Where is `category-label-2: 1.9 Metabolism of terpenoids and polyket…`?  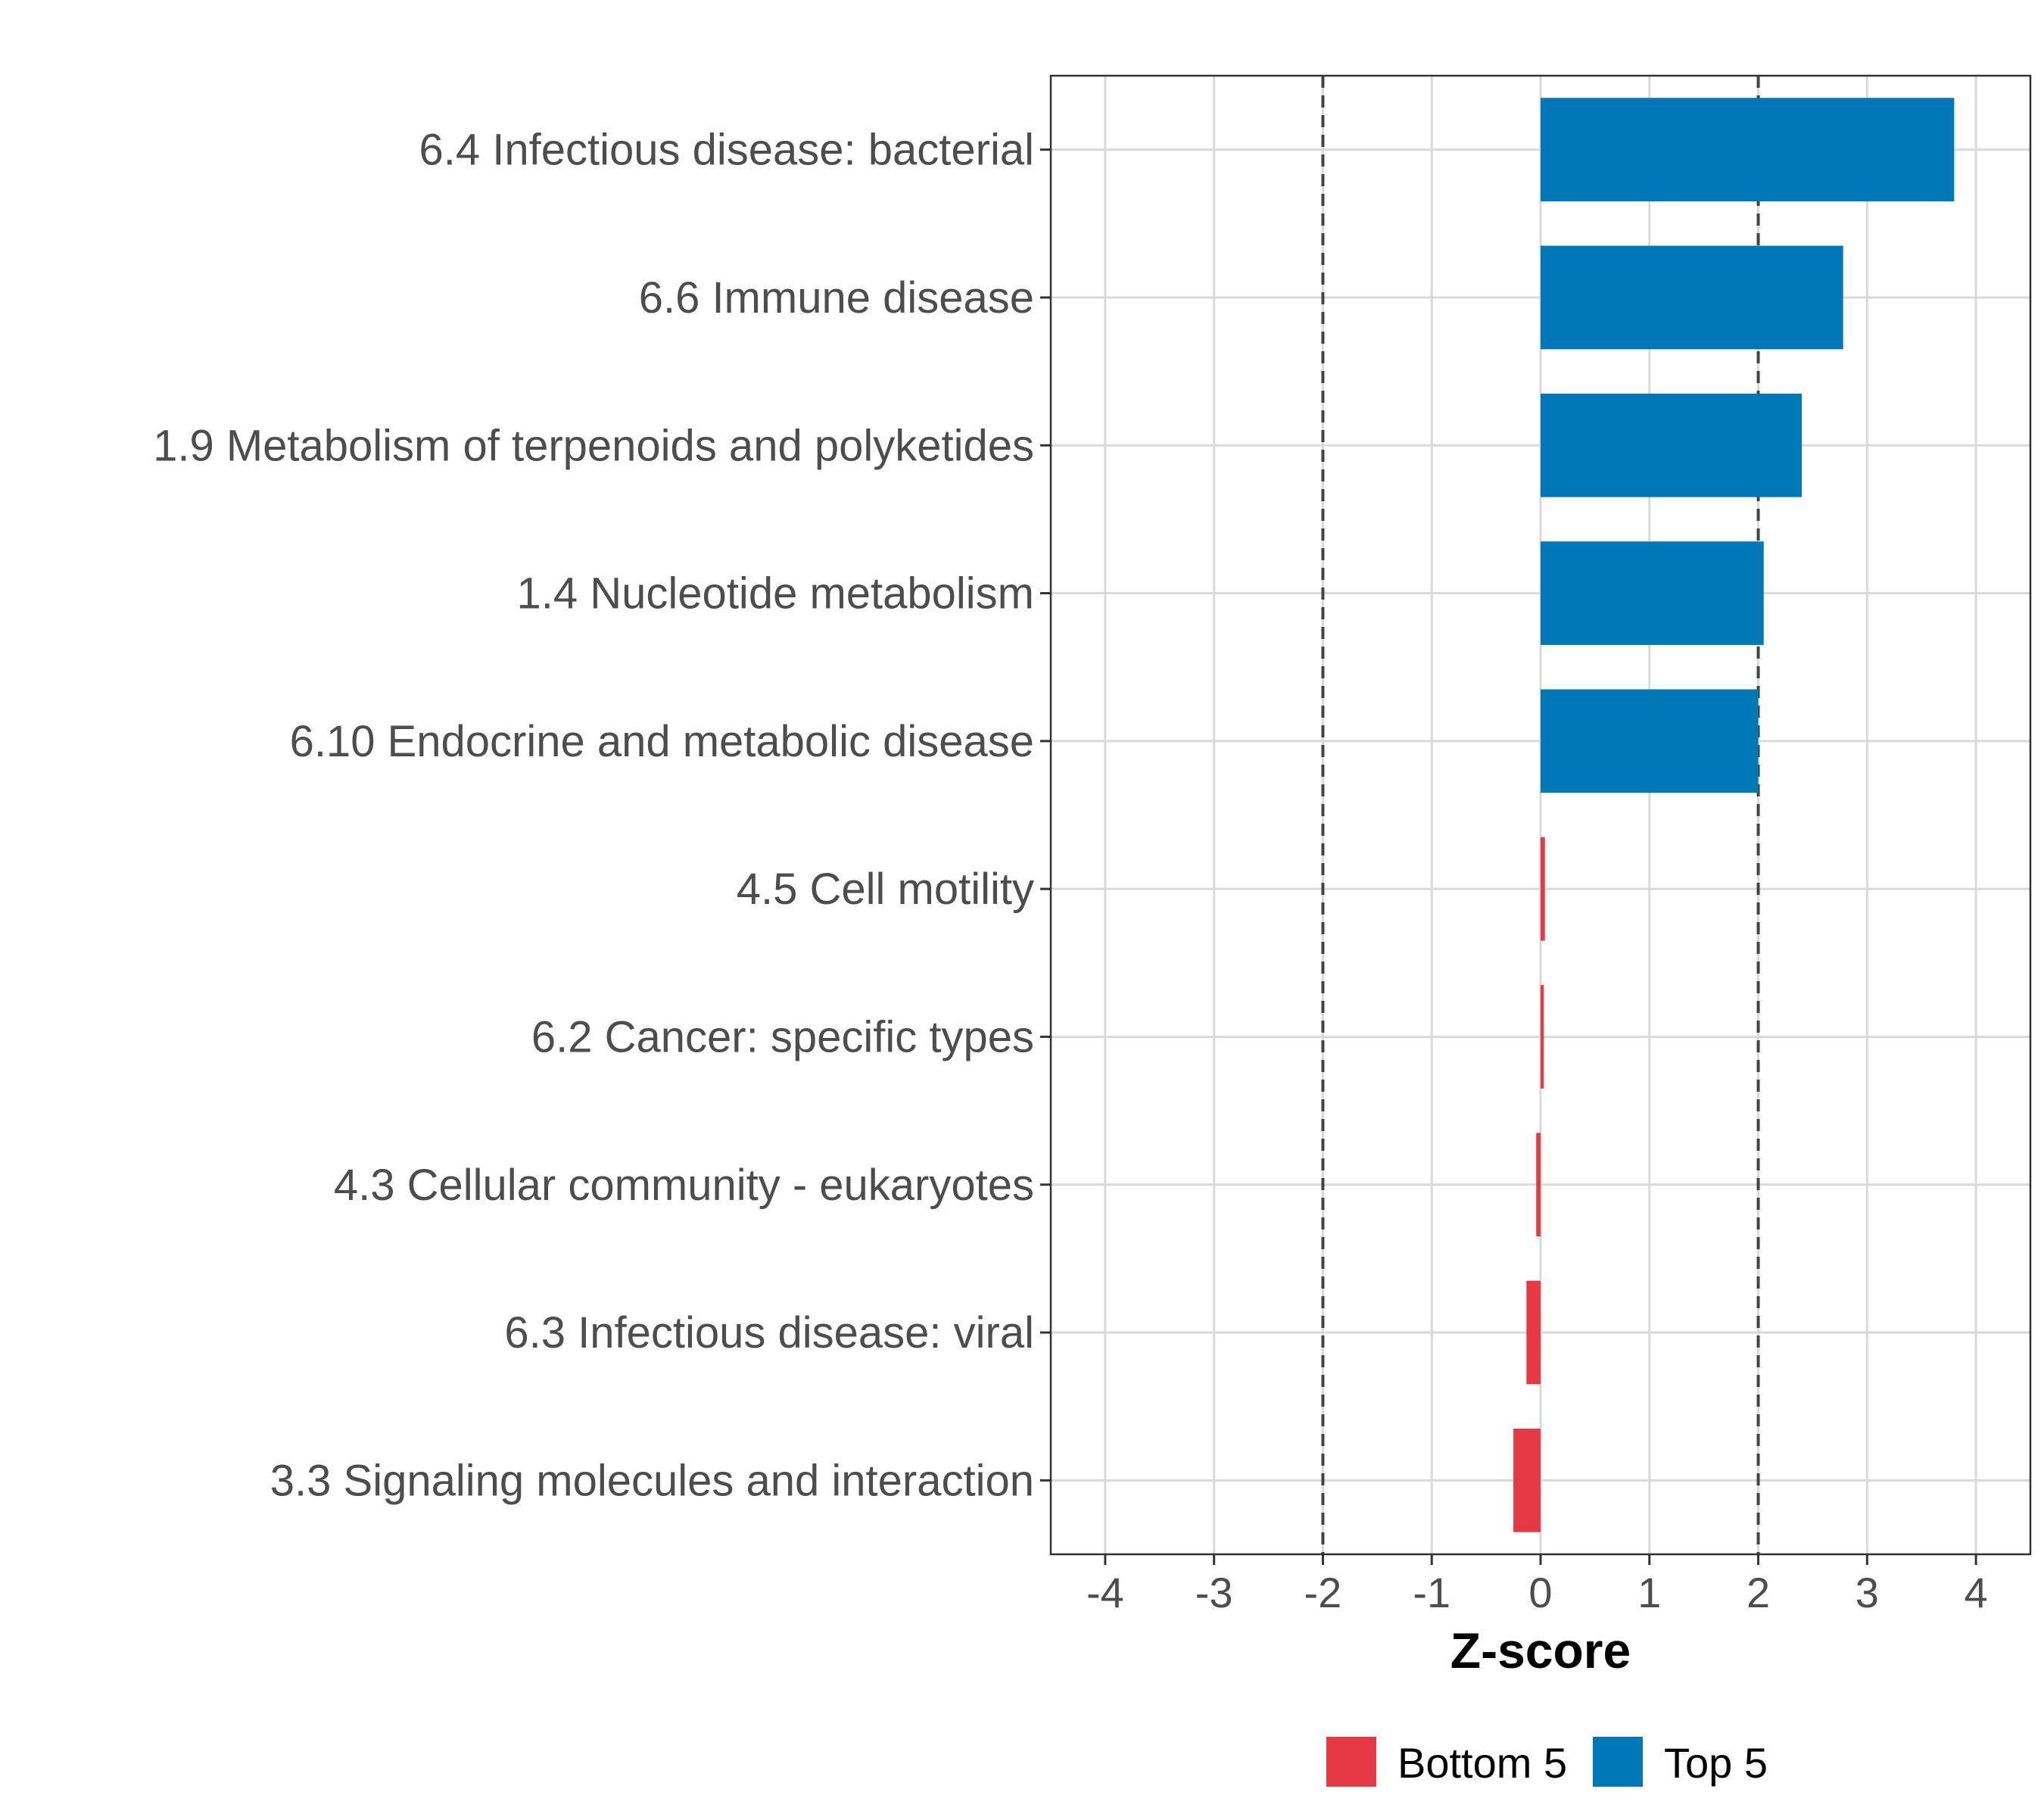 category-label-2: 1.9 Metabolism of terpenoids and polyket… is located at coordinates (593, 445).